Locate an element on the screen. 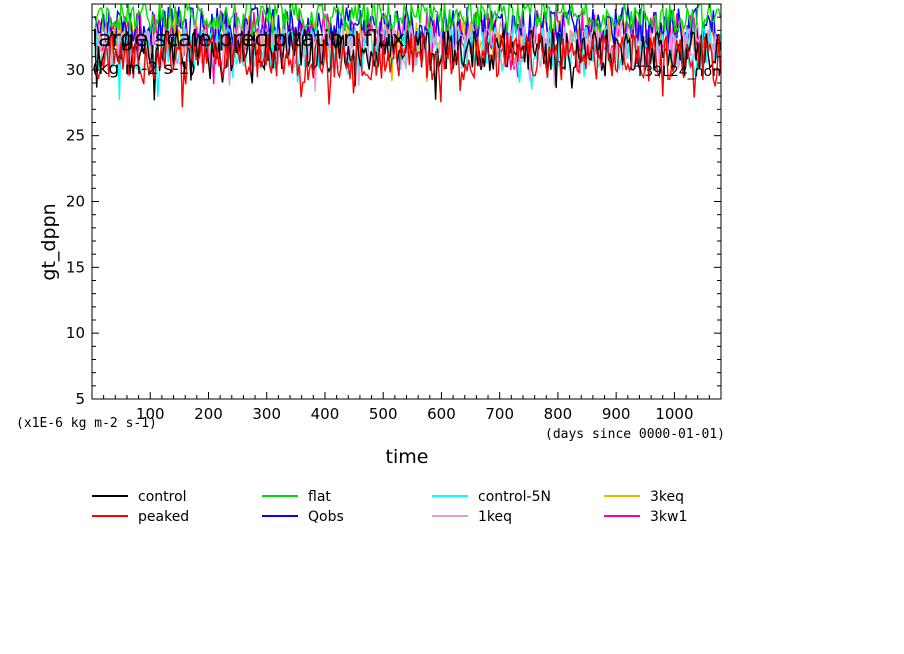  y-scale-note: (x1E-6 kg m-2 s-1) is located at coordinates (86, 423).